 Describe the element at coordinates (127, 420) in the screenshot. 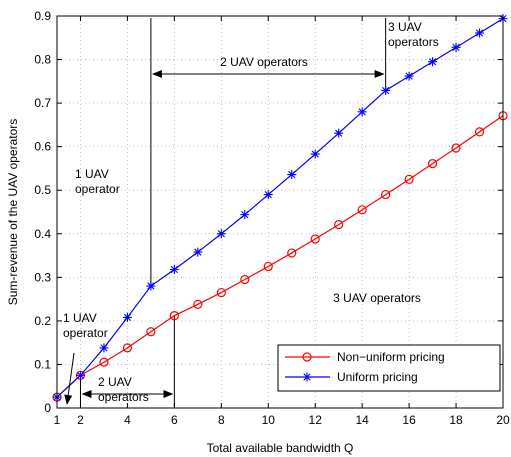

I see `x-tick-label: 4` at that location.